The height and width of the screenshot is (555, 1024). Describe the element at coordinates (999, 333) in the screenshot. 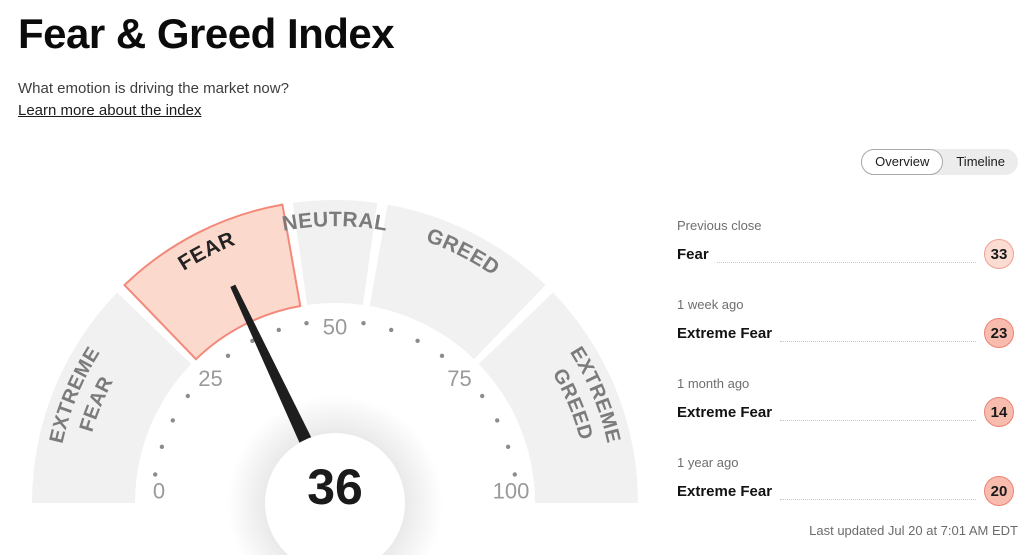

I see `value-badge: 23` at that location.